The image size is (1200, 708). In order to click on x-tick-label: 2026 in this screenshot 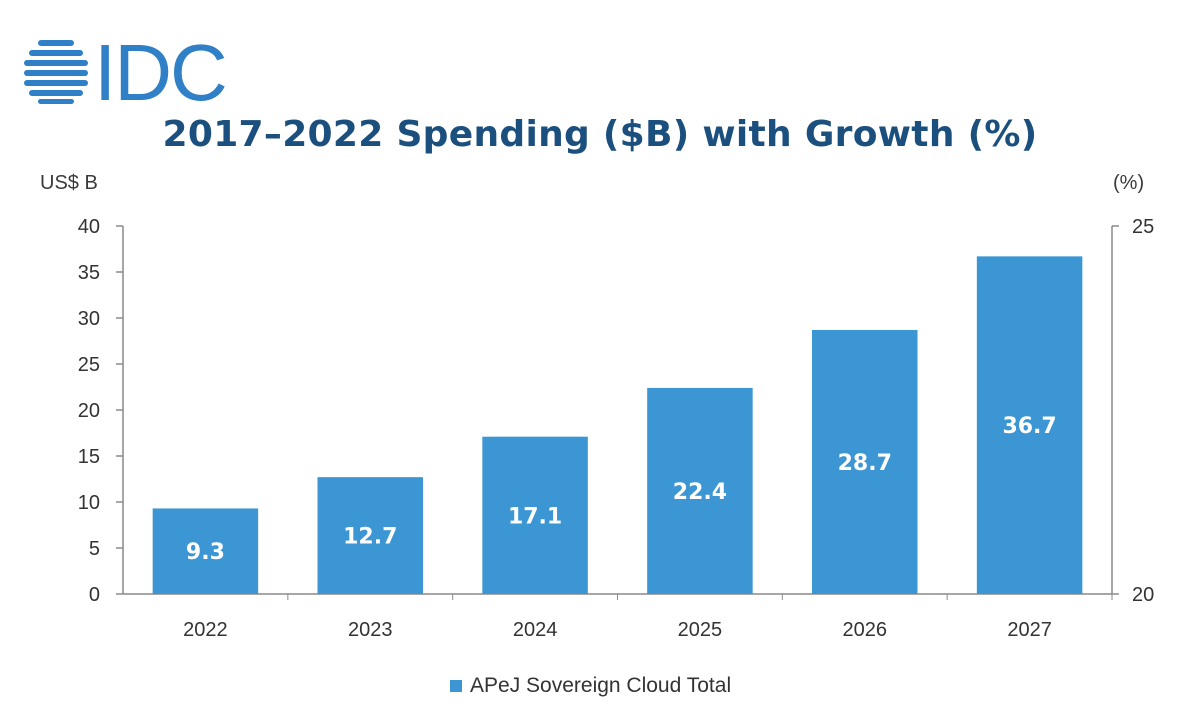, I will do `click(865, 630)`.